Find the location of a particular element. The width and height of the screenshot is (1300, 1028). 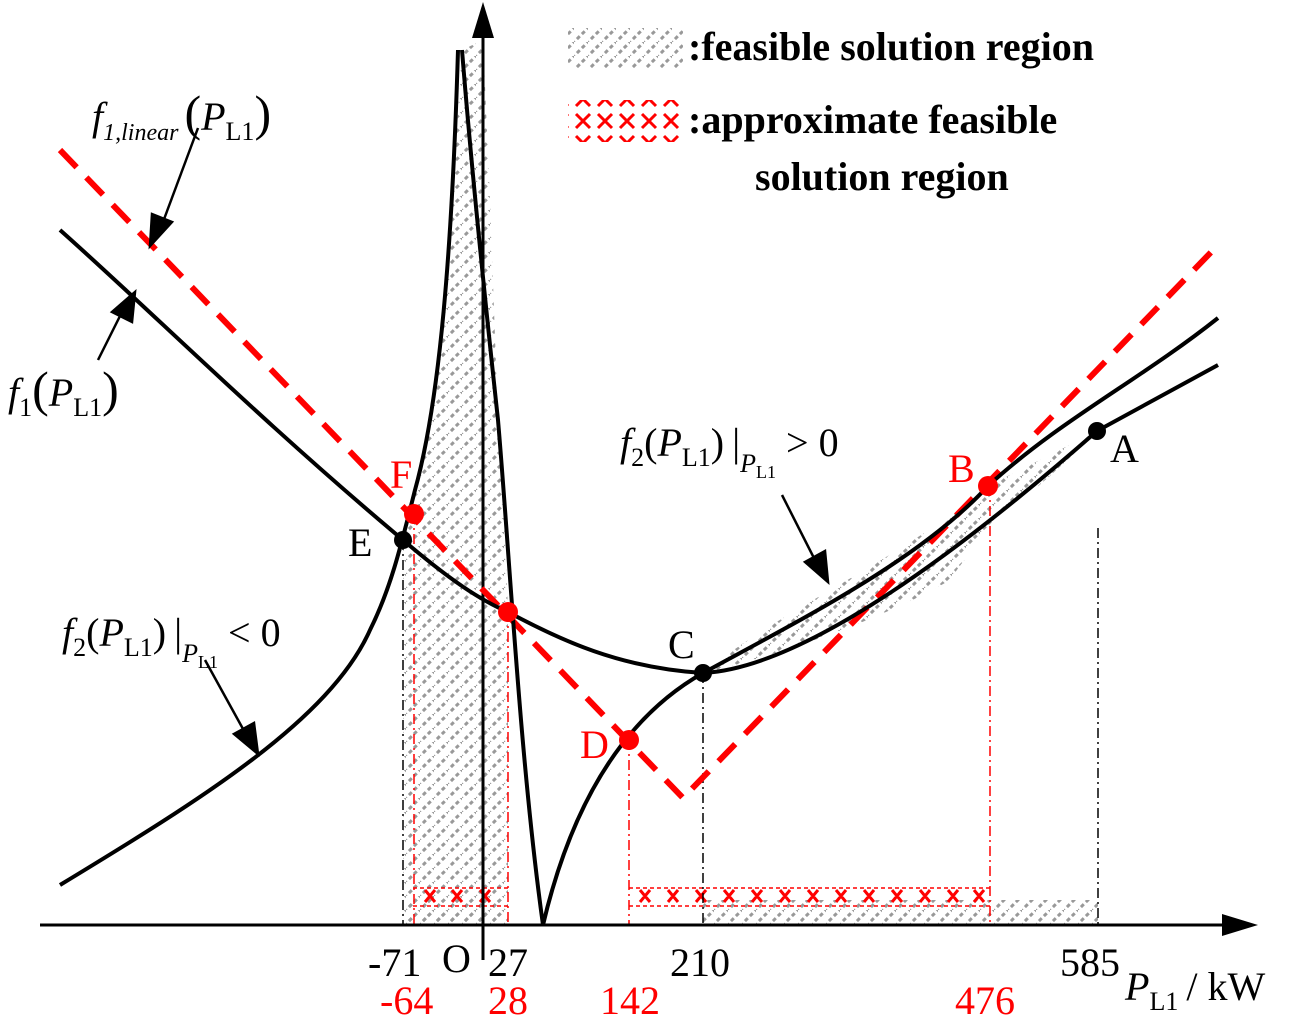

approx-region-left is located at coordinates (460, 897).